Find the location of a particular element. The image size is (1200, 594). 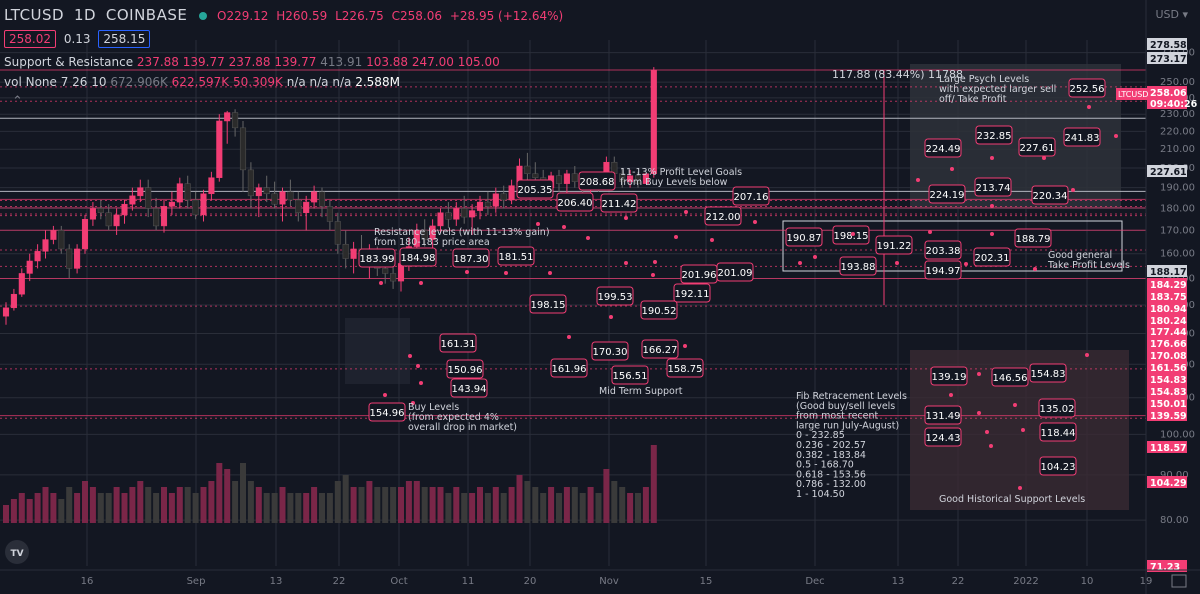

currency-selector: USD ▾ is located at coordinates (1171, 14).